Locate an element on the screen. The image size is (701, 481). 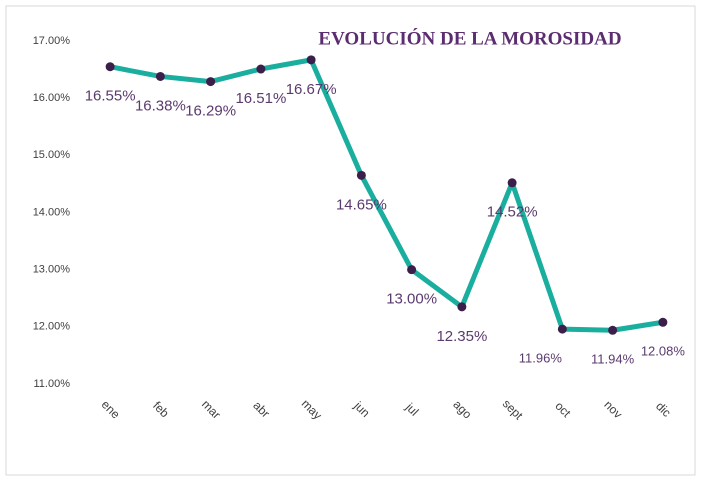
value-label: 16.29% is located at coordinates (210, 111).